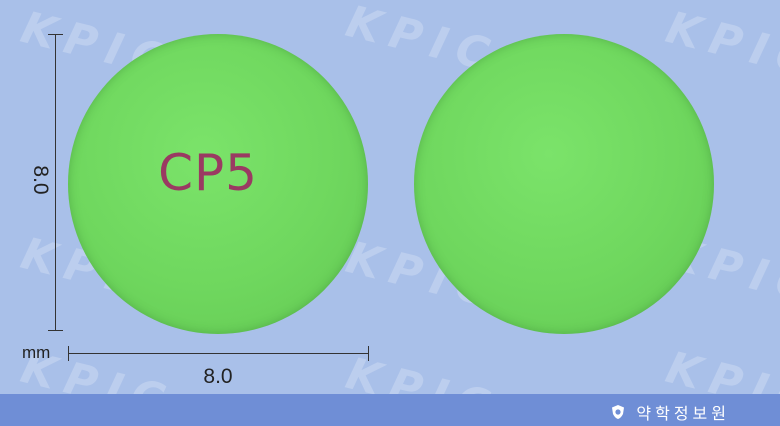  Describe the element at coordinates (218, 376) in the screenshot. I see `width-label: 8.0` at that location.